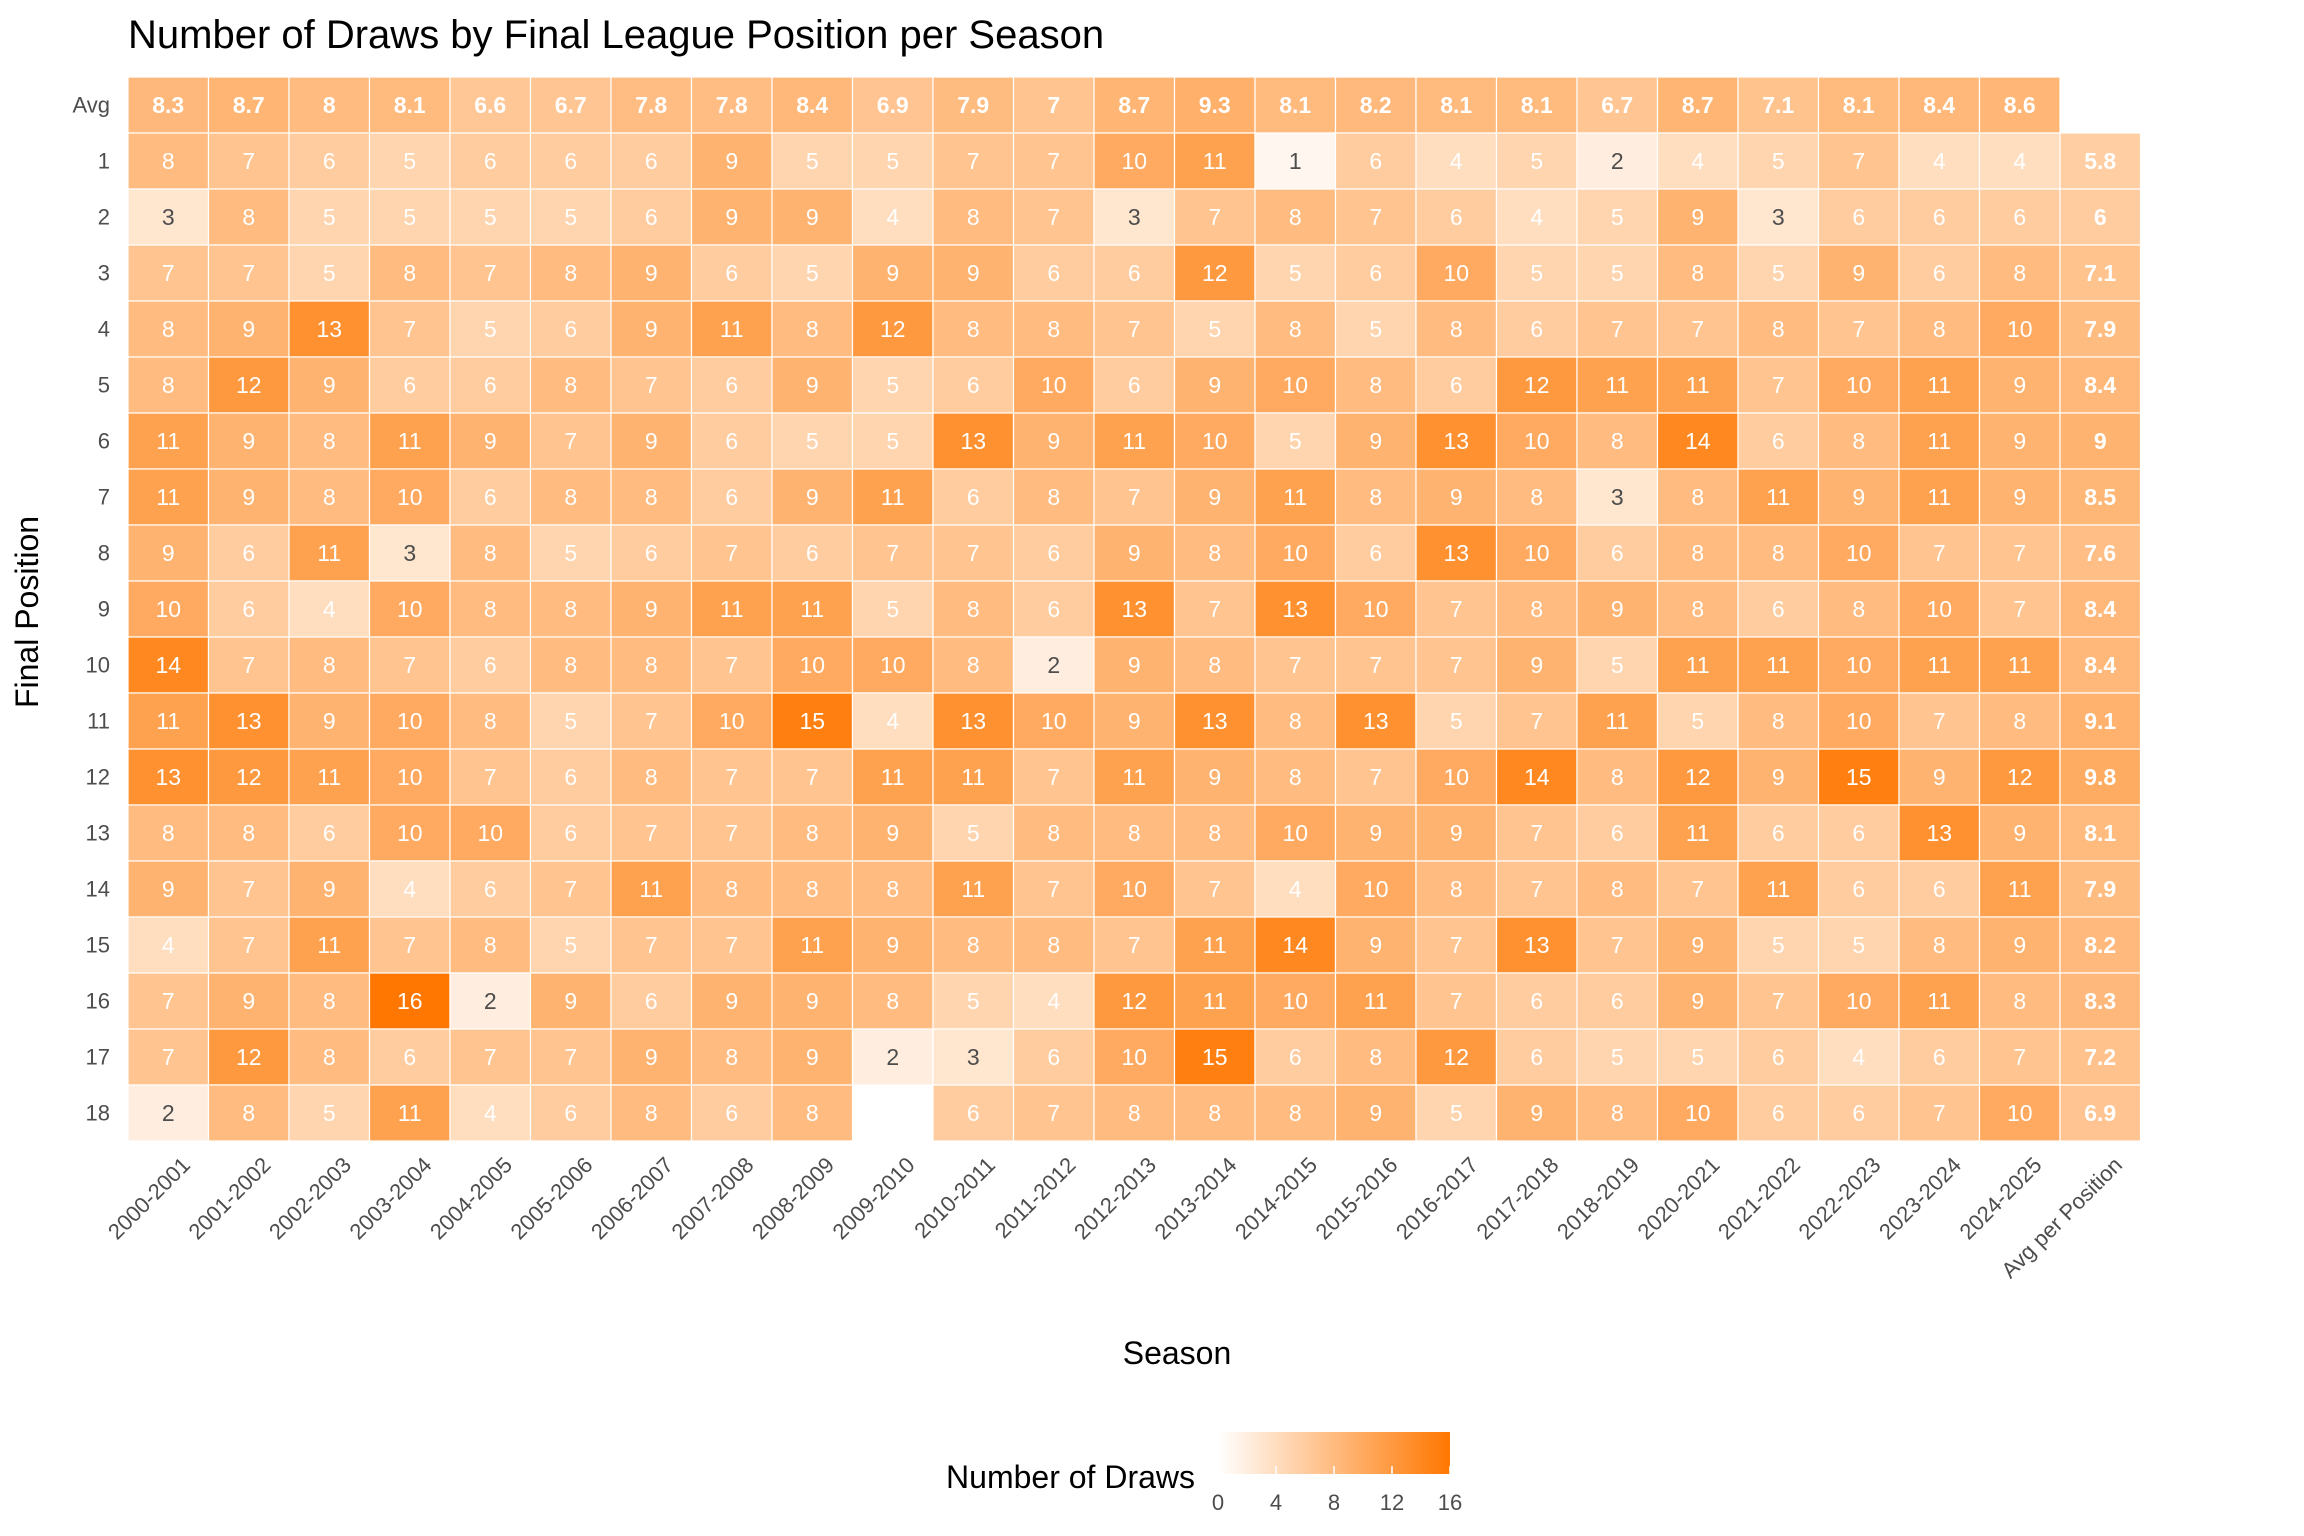 This screenshot has height=1536, width=2304. I want to click on season-avg-cell-label: 9.3, so click(1215, 105).